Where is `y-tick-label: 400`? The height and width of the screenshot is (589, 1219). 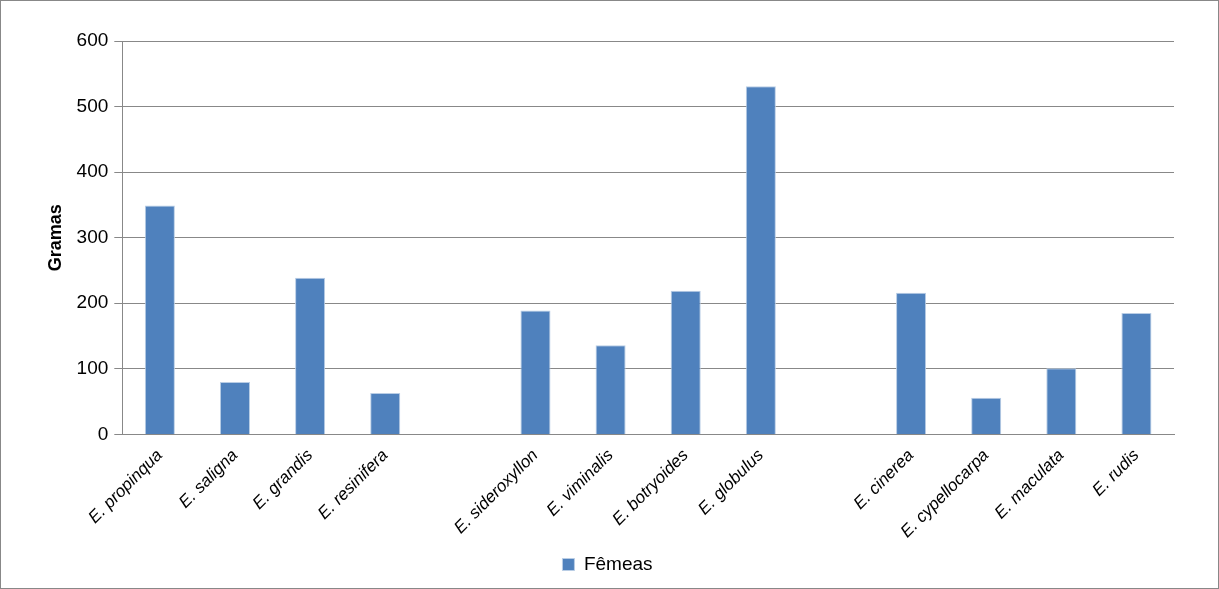
y-tick-label: 400 is located at coordinates (92, 171).